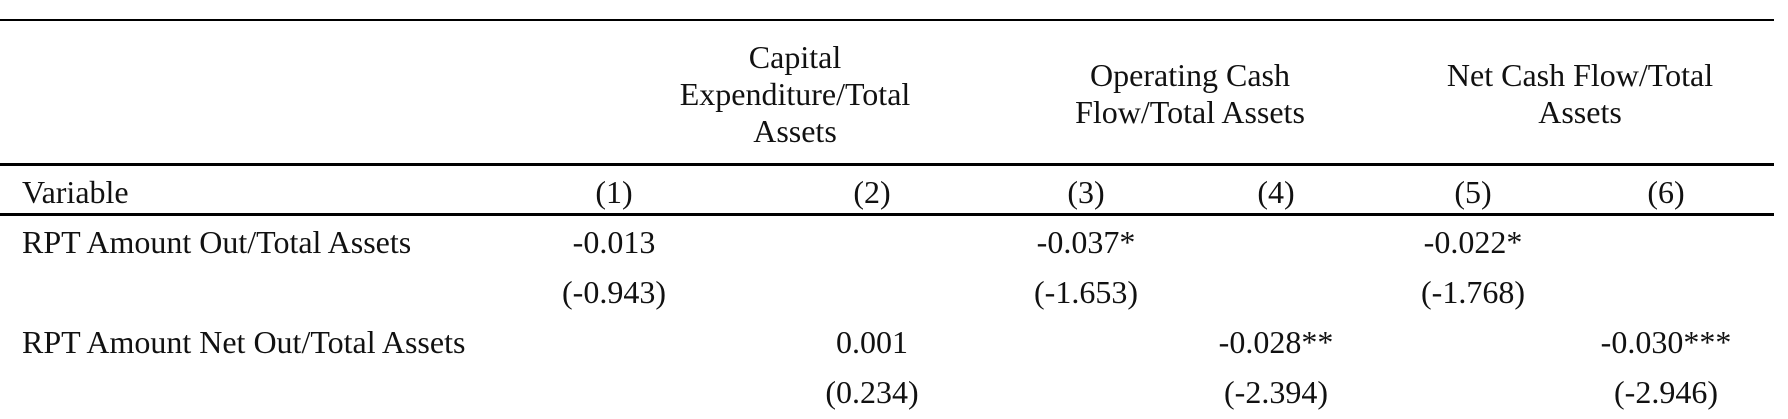 The height and width of the screenshot is (419, 1788). What do you see at coordinates (614, 292) in the screenshot?
I see `tstat-cell: (-0.943)` at bounding box center [614, 292].